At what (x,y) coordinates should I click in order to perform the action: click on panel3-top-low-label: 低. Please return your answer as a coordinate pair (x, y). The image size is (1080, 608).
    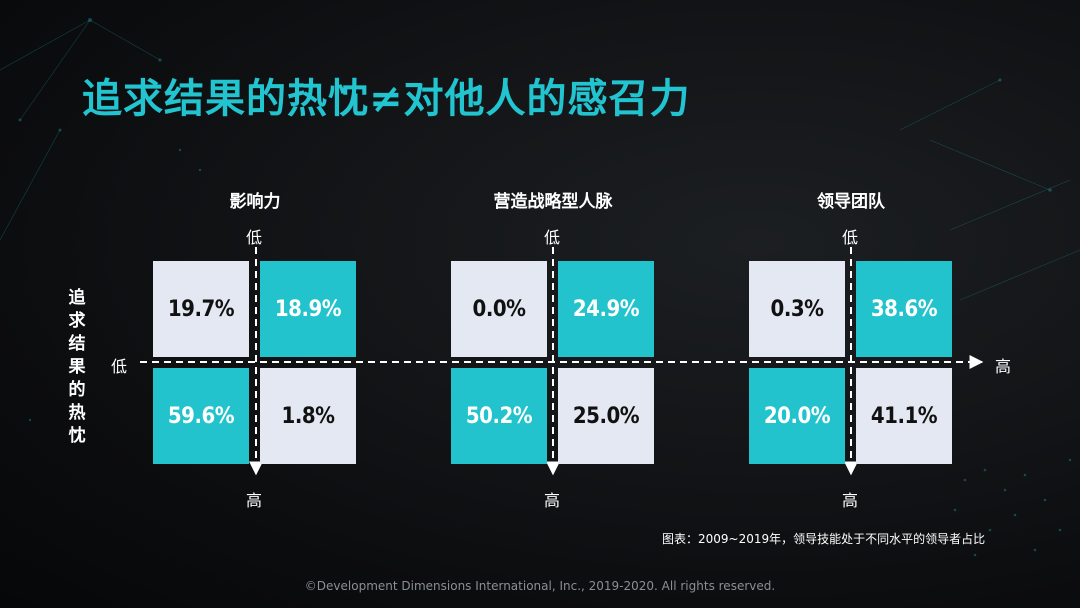
    Looking at the image, I should click on (850, 237).